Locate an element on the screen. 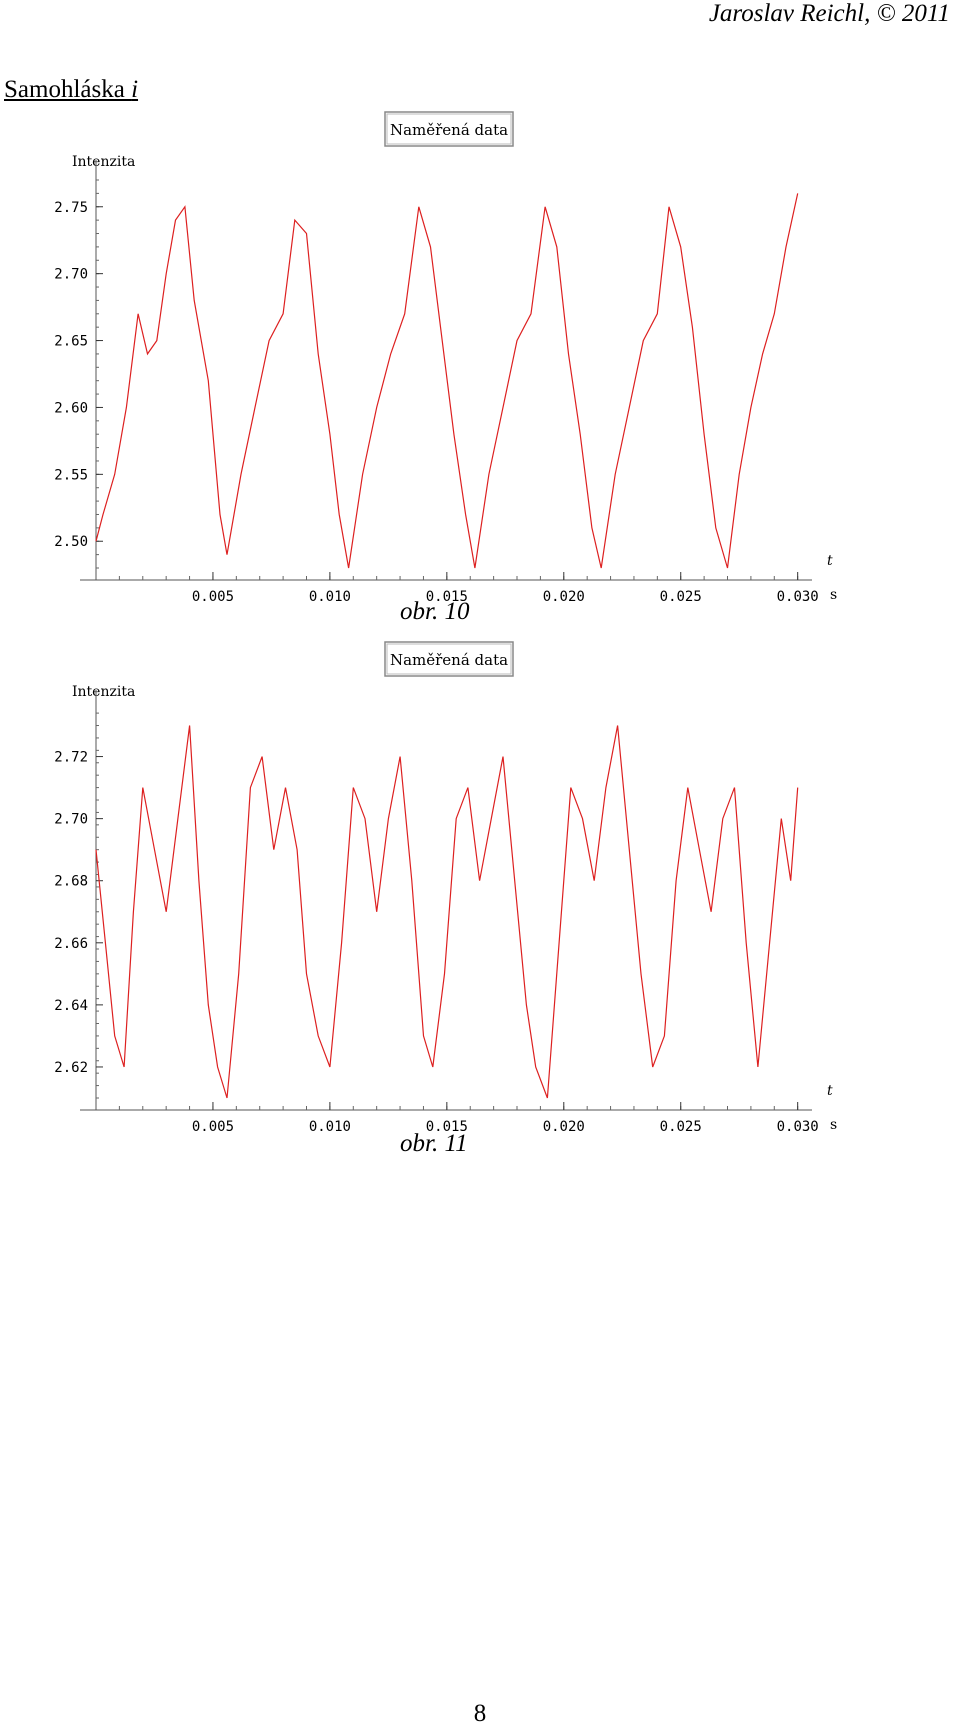 Image resolution: width=960 pixels, height=1730 pixels. author-header: Jaroslav Reichl, © 2011 is located at coordinates (829, 13).